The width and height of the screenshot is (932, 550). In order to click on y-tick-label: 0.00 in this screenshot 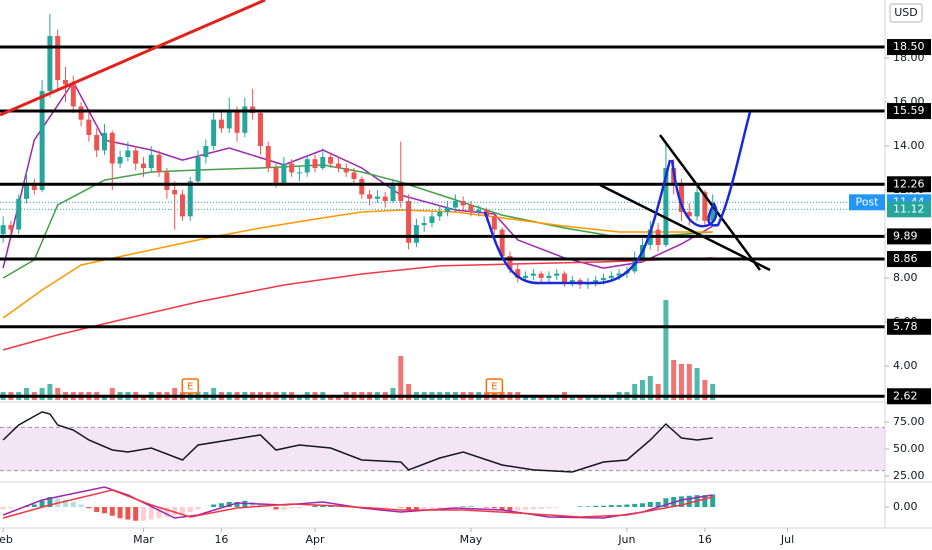, I will do `click(905, 506)`.